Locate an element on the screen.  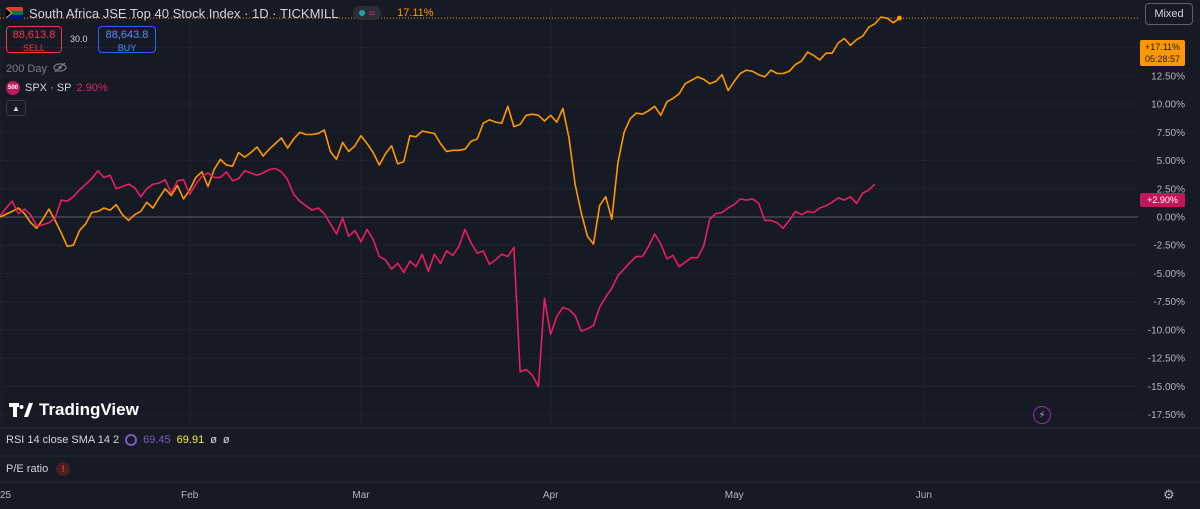
rsi-cycle-icon is located at coordinates (131, 440).